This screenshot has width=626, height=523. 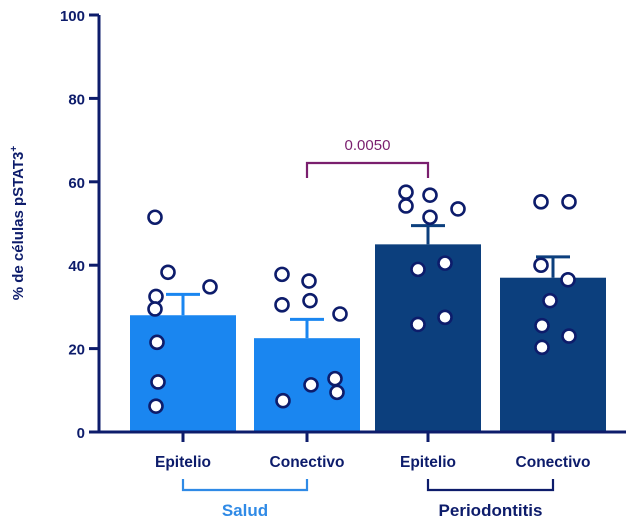 I want to click on y-tick-label: 100, so click(x=72, y=16).